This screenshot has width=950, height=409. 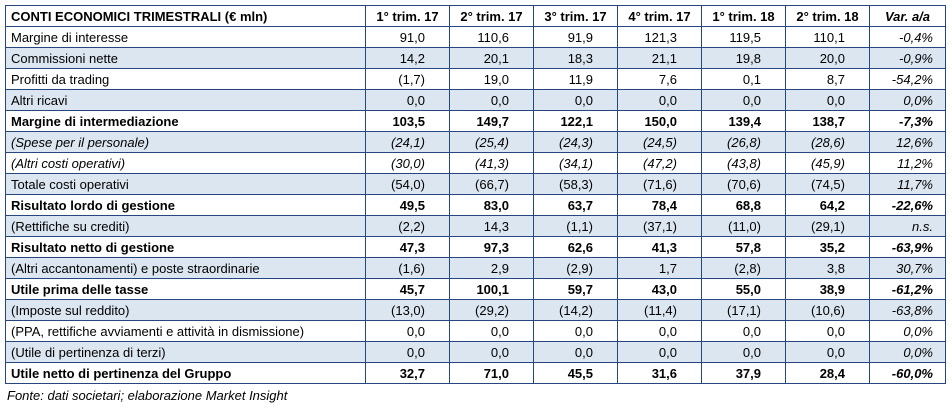 What do you see at coordinates (659, 184) in the screenshot?
I see `value-cell: (71,6)` at bounding box center [659, 184].